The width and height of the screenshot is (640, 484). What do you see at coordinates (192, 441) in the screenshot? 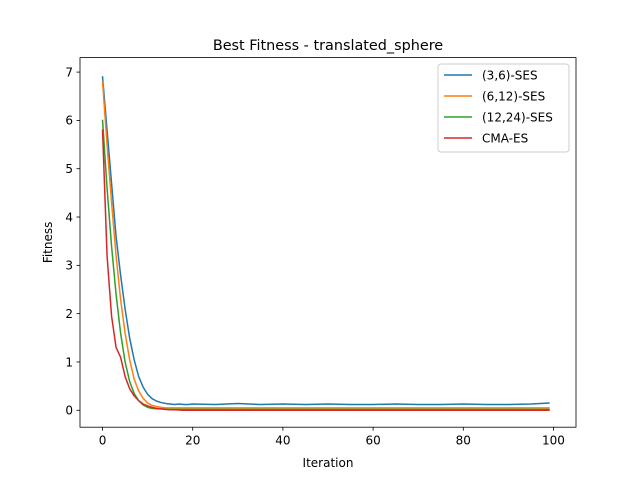
I see `x-tick-label: 20` at bounding box center [192, 441].